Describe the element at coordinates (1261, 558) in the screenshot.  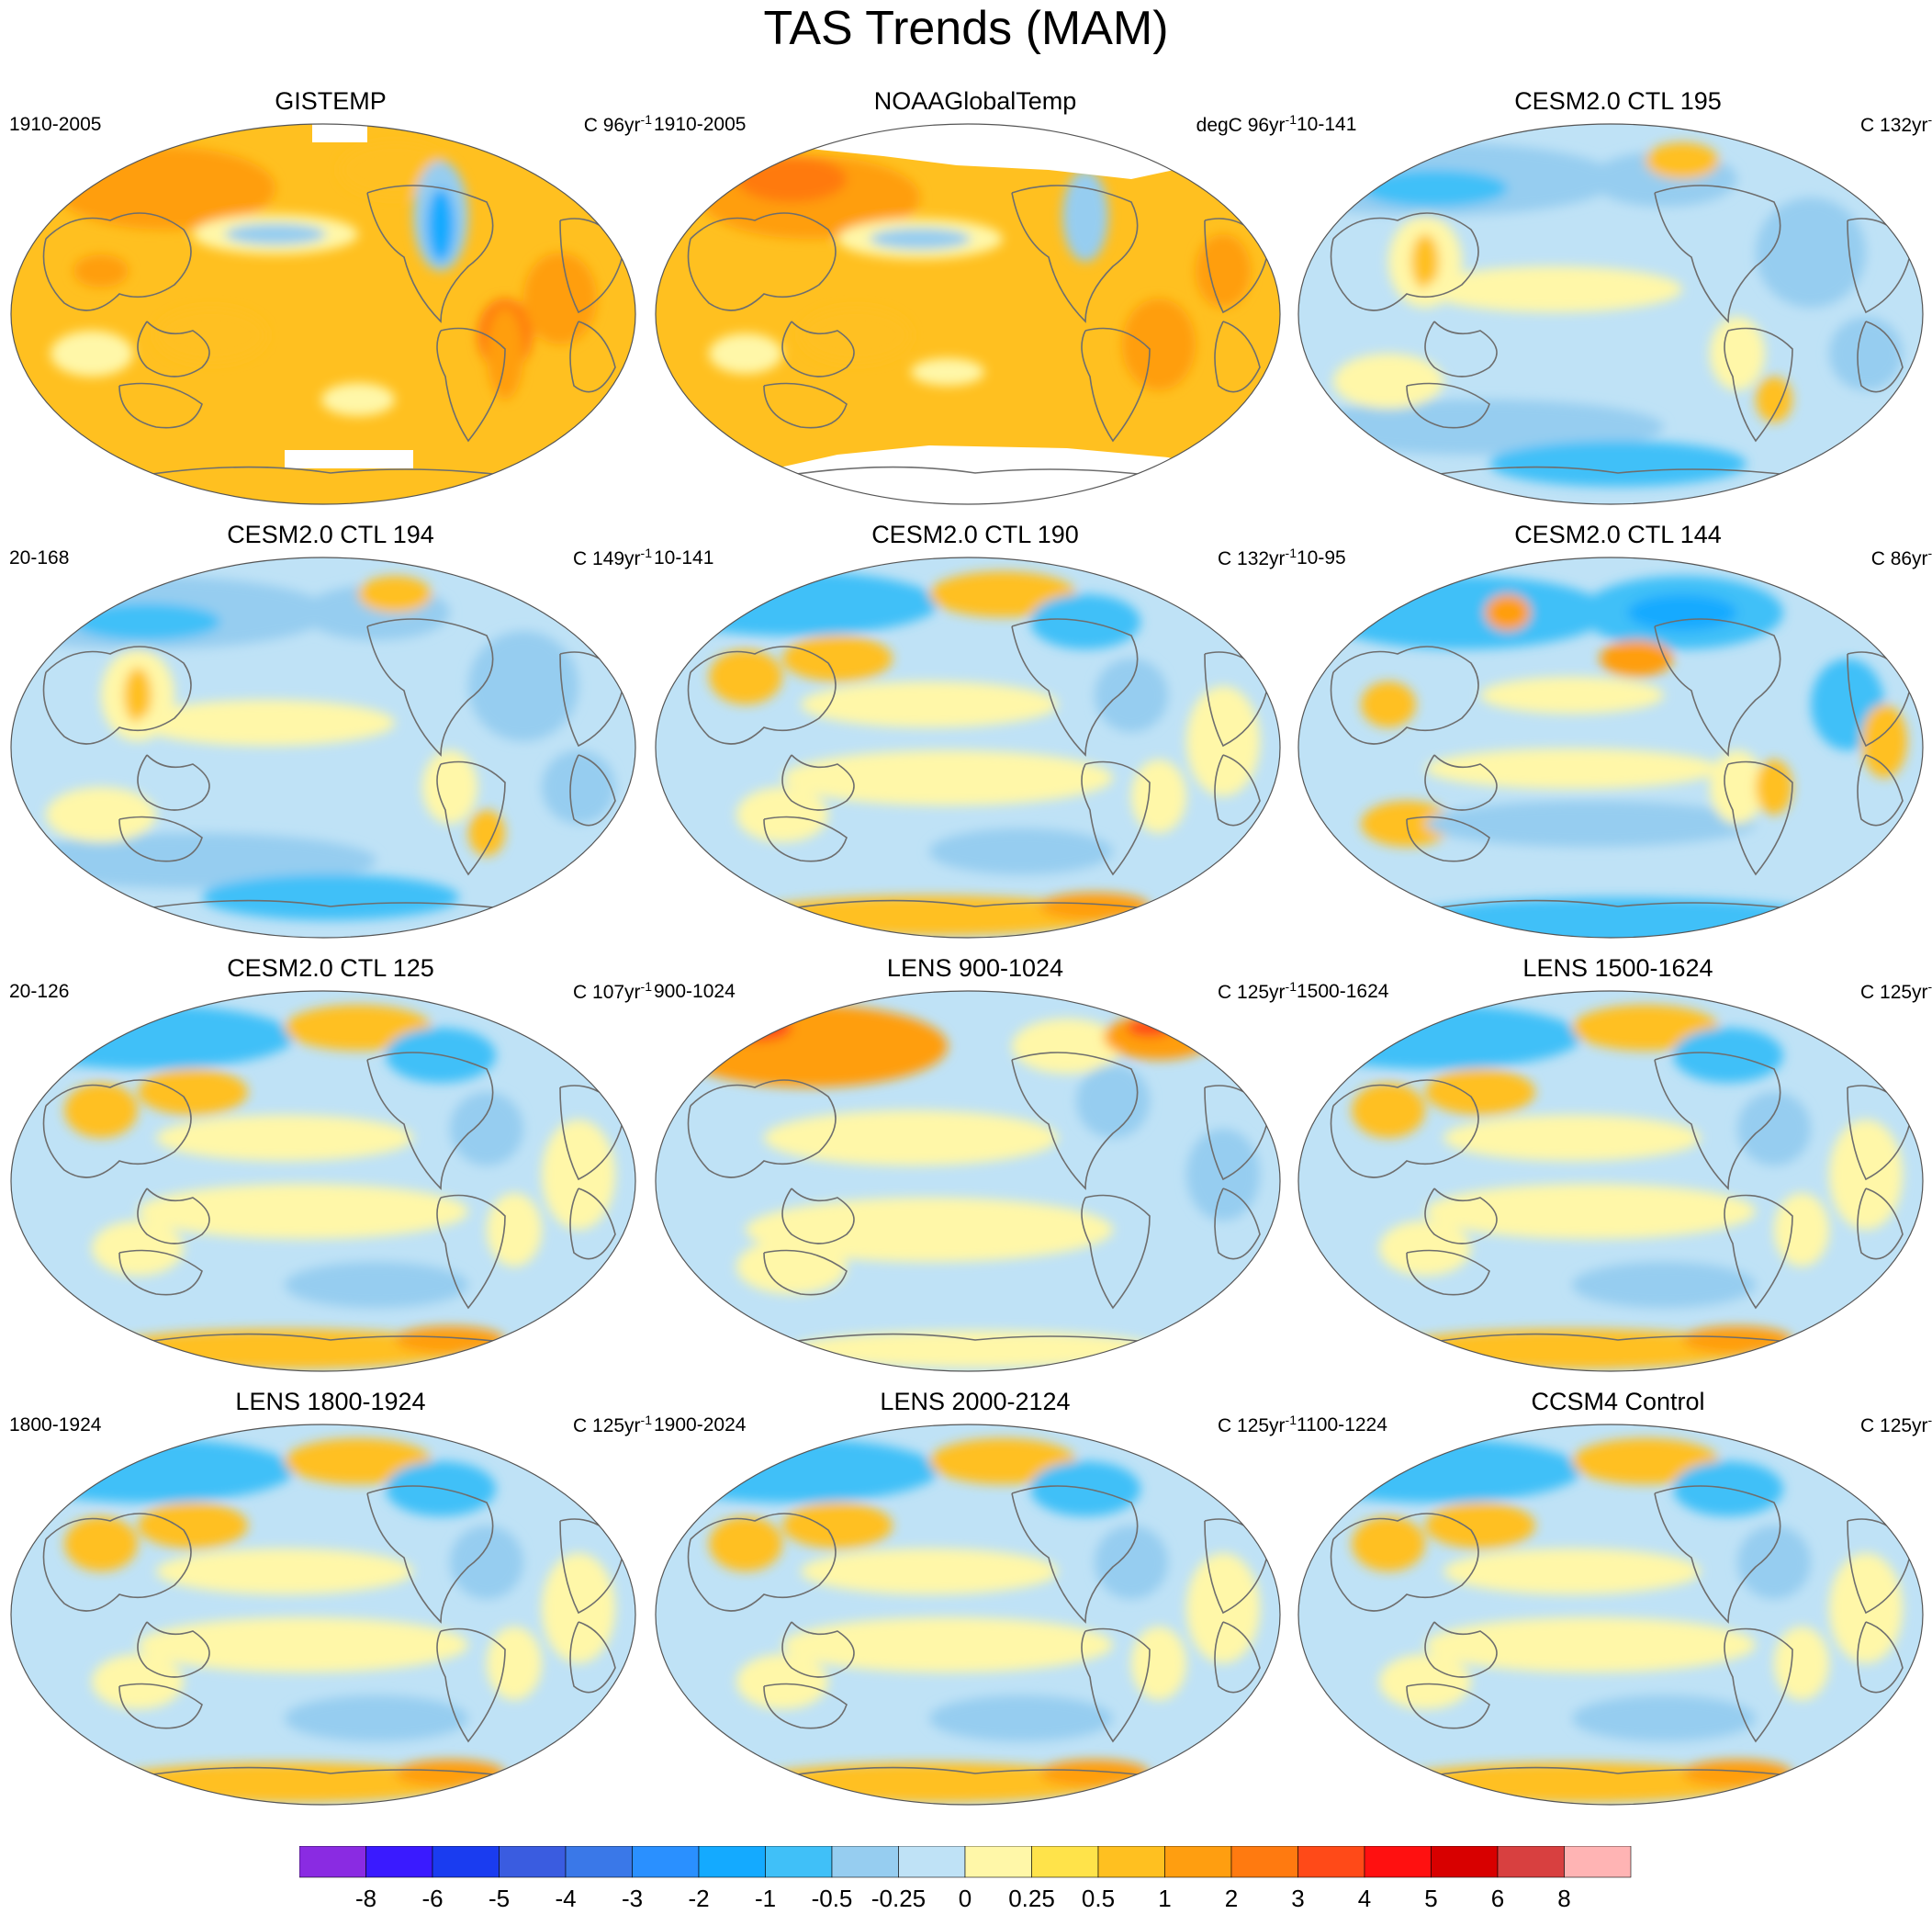
I see `years-label: 132yr` at that location.